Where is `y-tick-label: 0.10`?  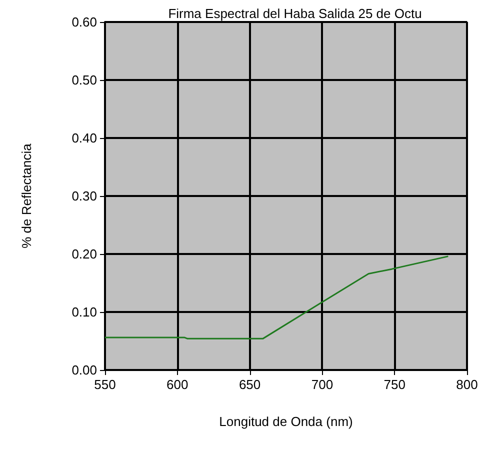 y-tick-label: 0.10 is located at coordinates (84, 312).